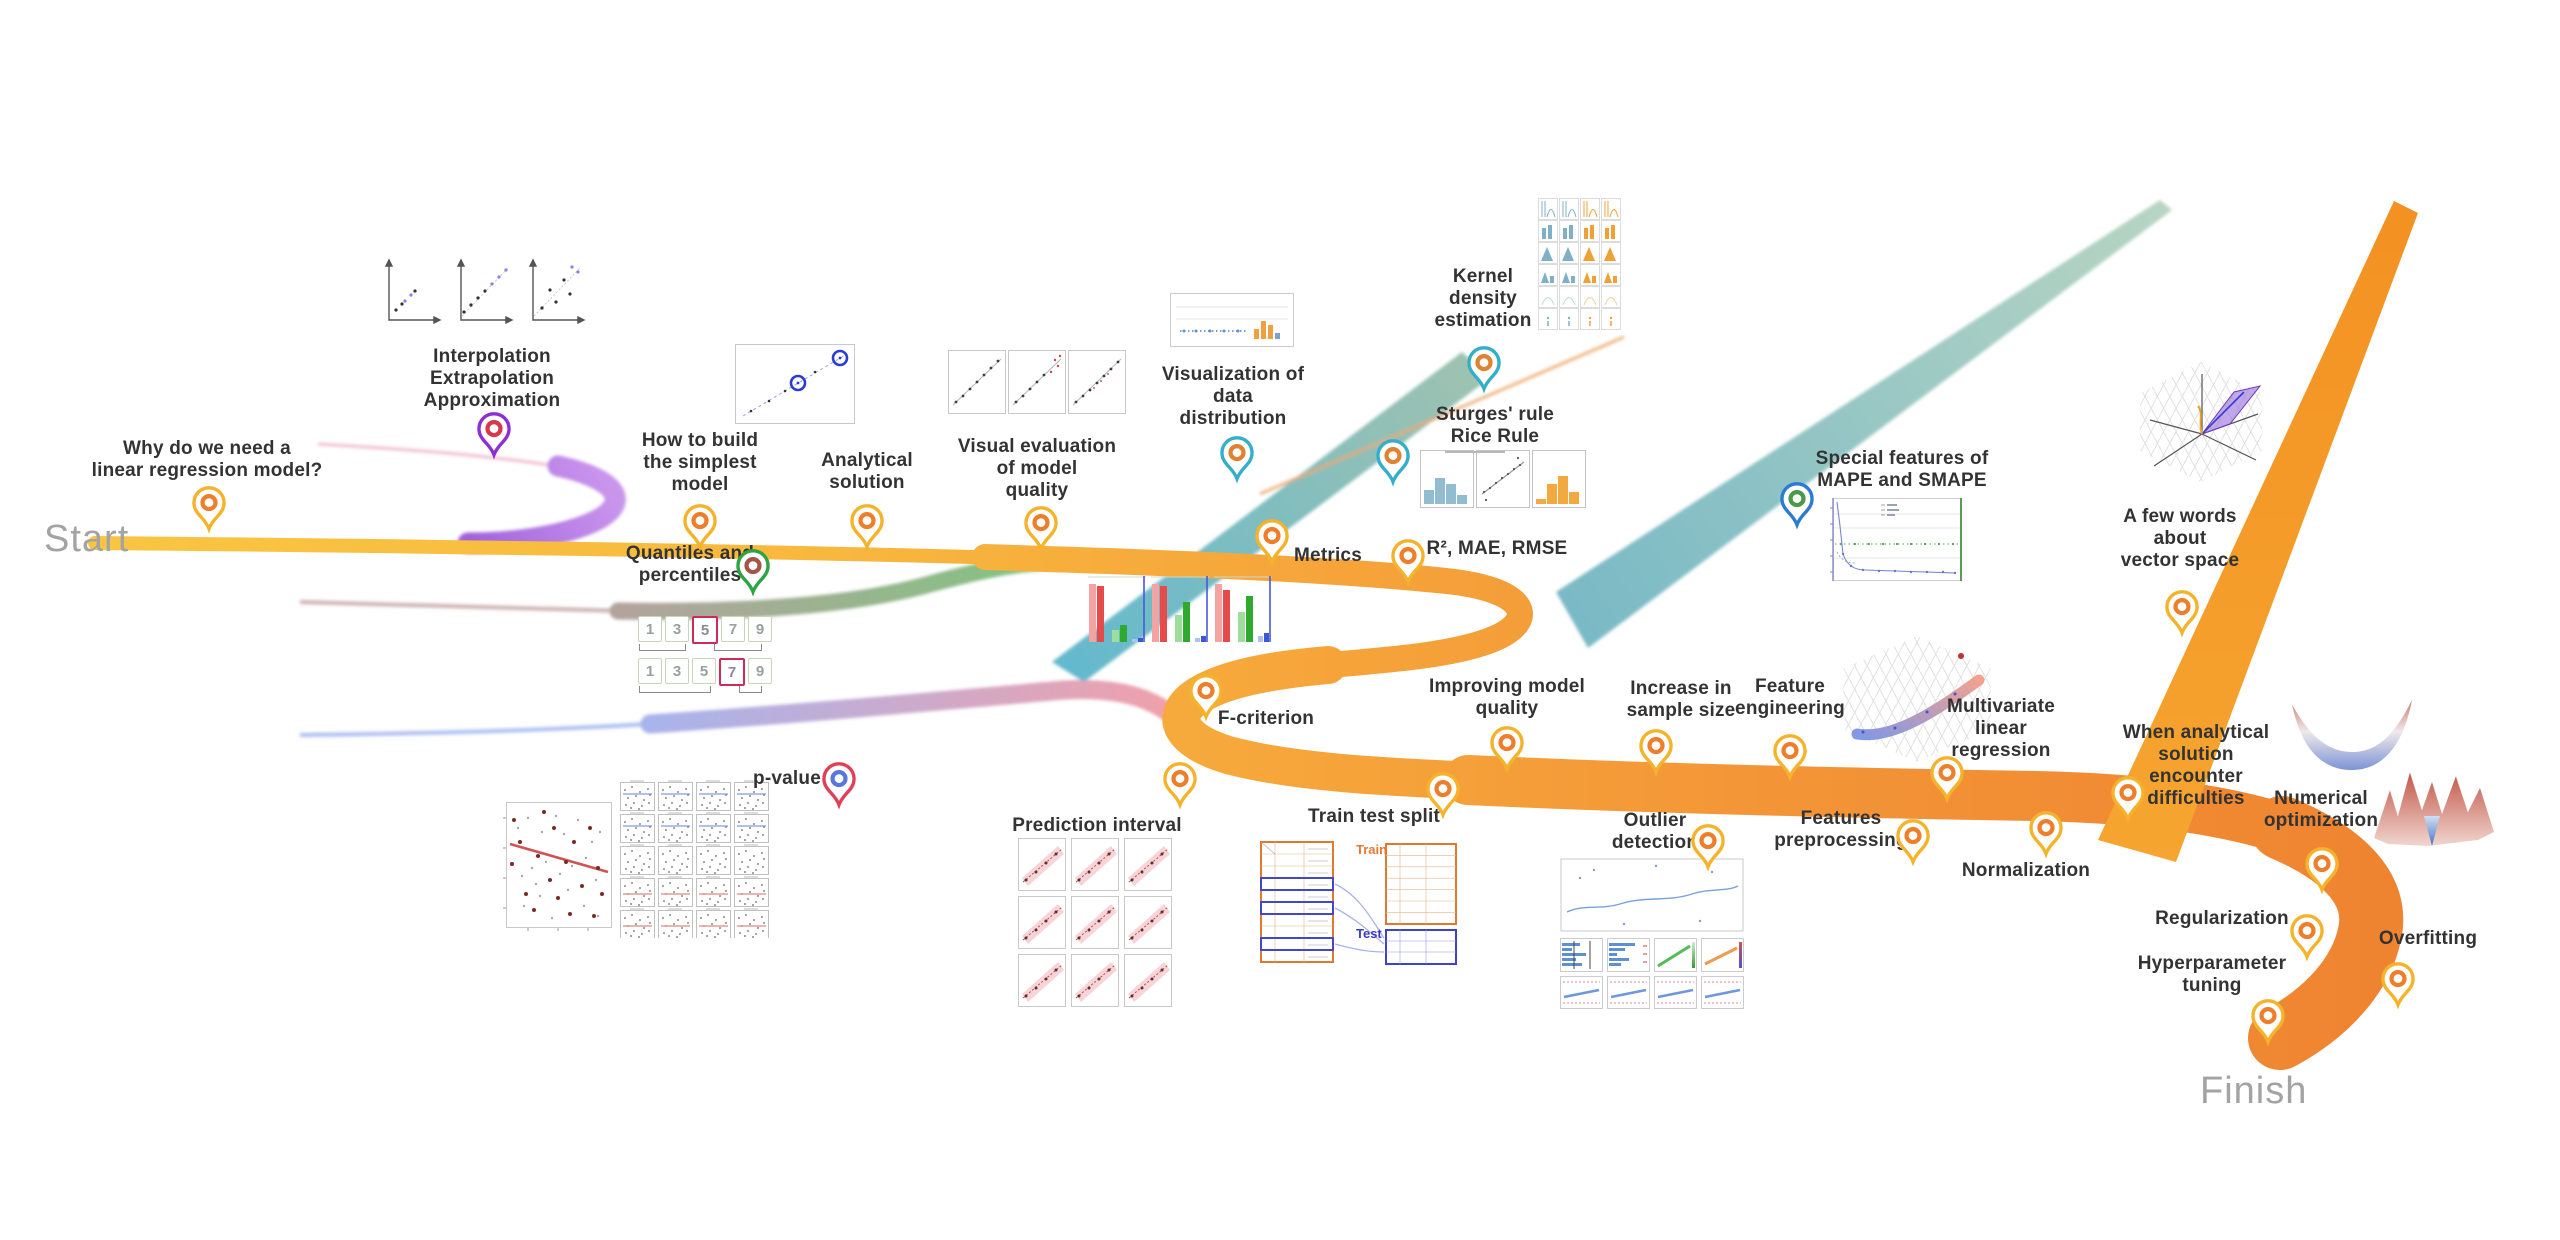 This screenshot has width=2560, height=1240. I want to click on pin-visual-eval, so click(1041, 528).